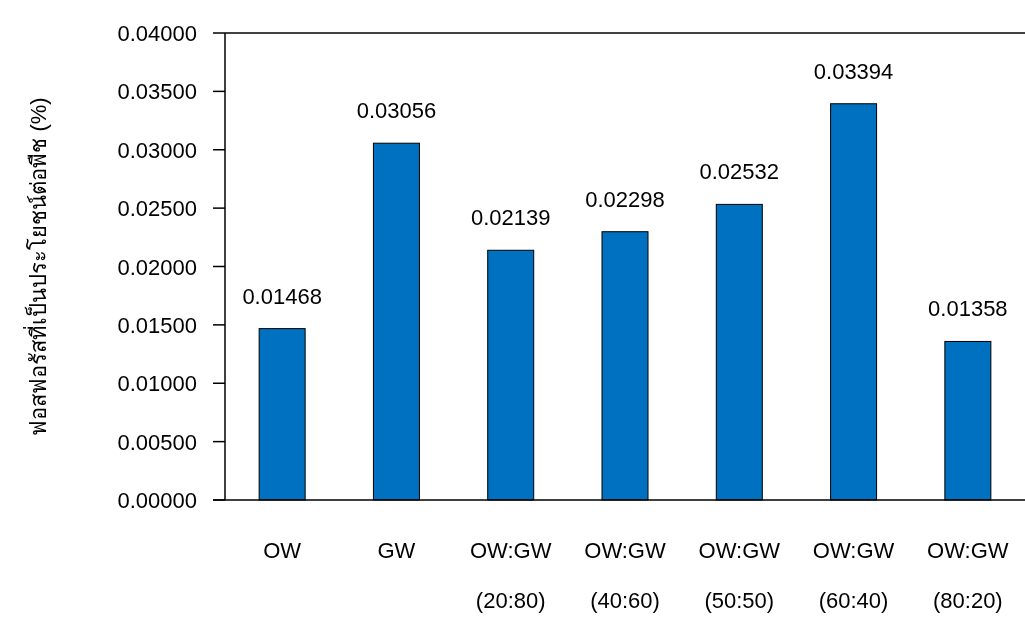 Image resolution: width=1025 pixels, height=628 pixels. I want to click on y-tick-label: 0.03000, so click(157, 150).